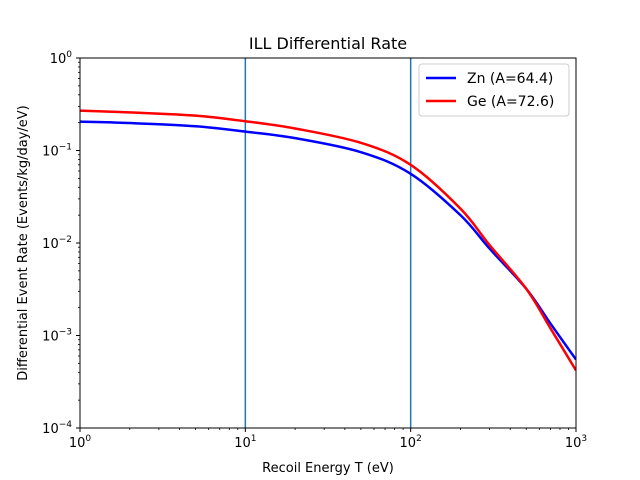 The width and height of the screenshot is (640, 480). What do you see at coordinates (245, 442) in the screenshot?
I see `x-tick-label-1: 10¹` at bounding box center [245, 442].